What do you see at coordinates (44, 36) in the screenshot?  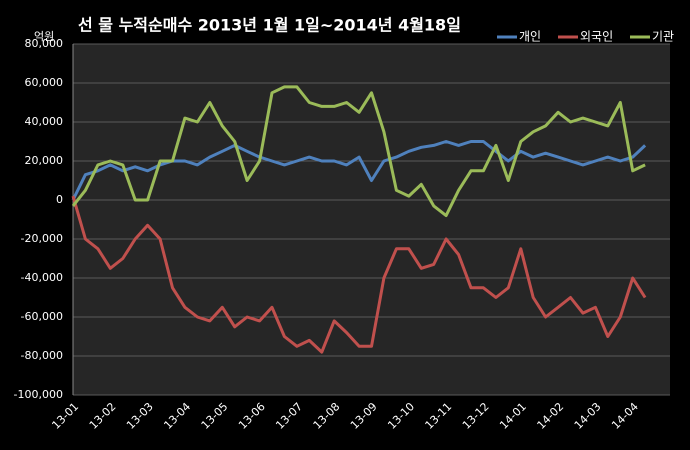 I see `y-unit: 억원` at bounding box center [44, 36].